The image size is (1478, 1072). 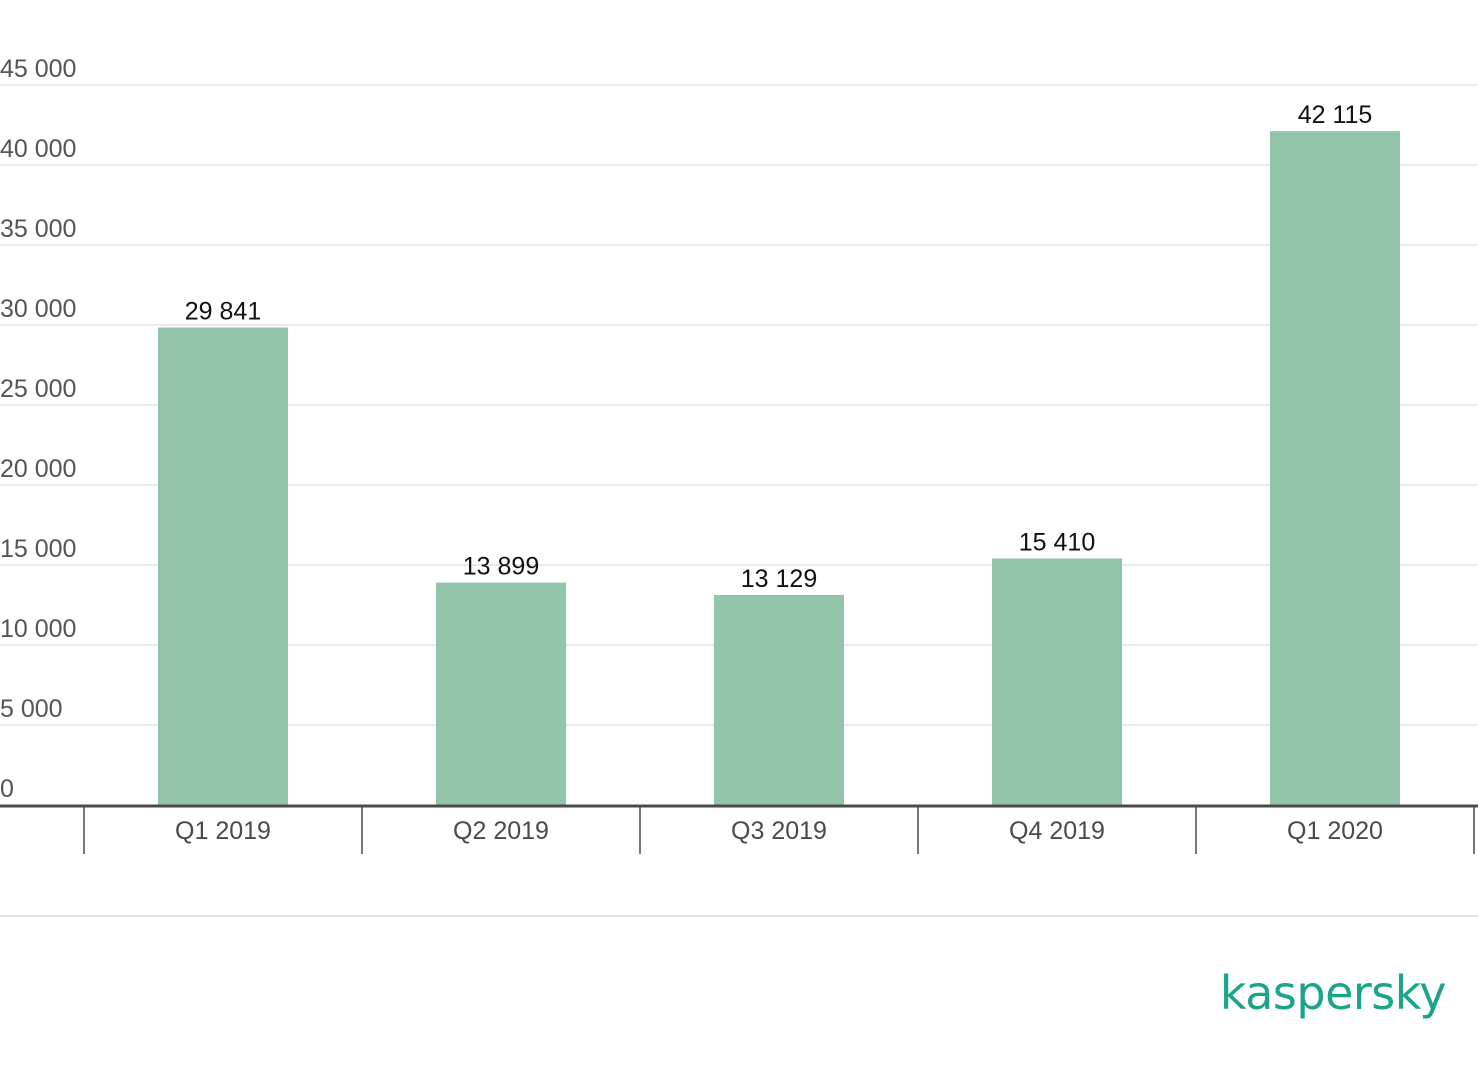 I want to click on y-tick-label: 20 000, so click(x=38, y=469).